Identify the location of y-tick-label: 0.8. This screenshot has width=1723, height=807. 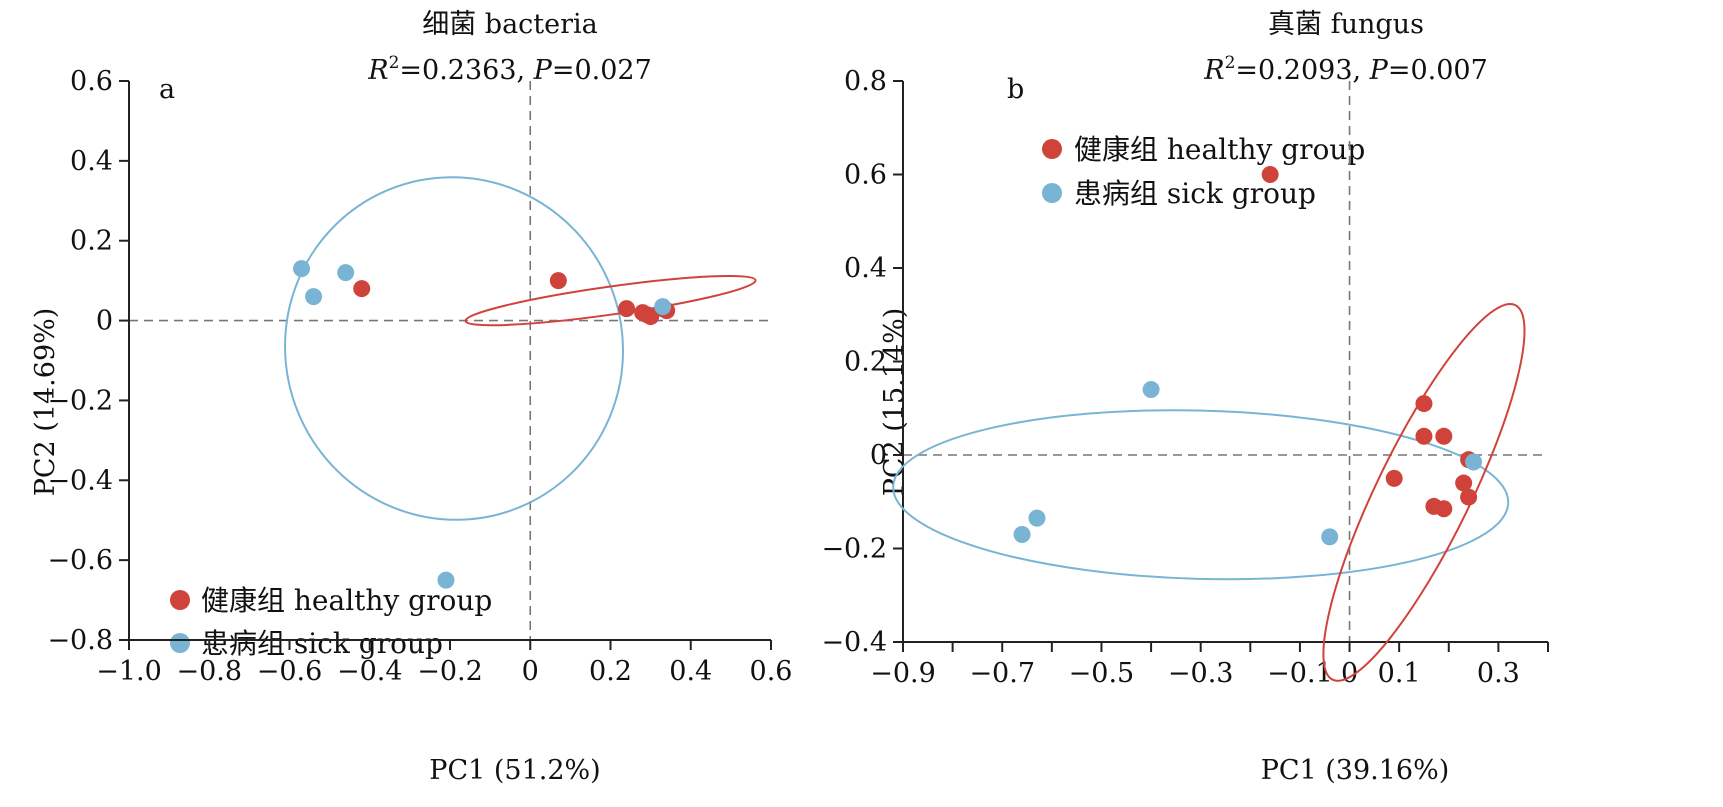
(865, 81).